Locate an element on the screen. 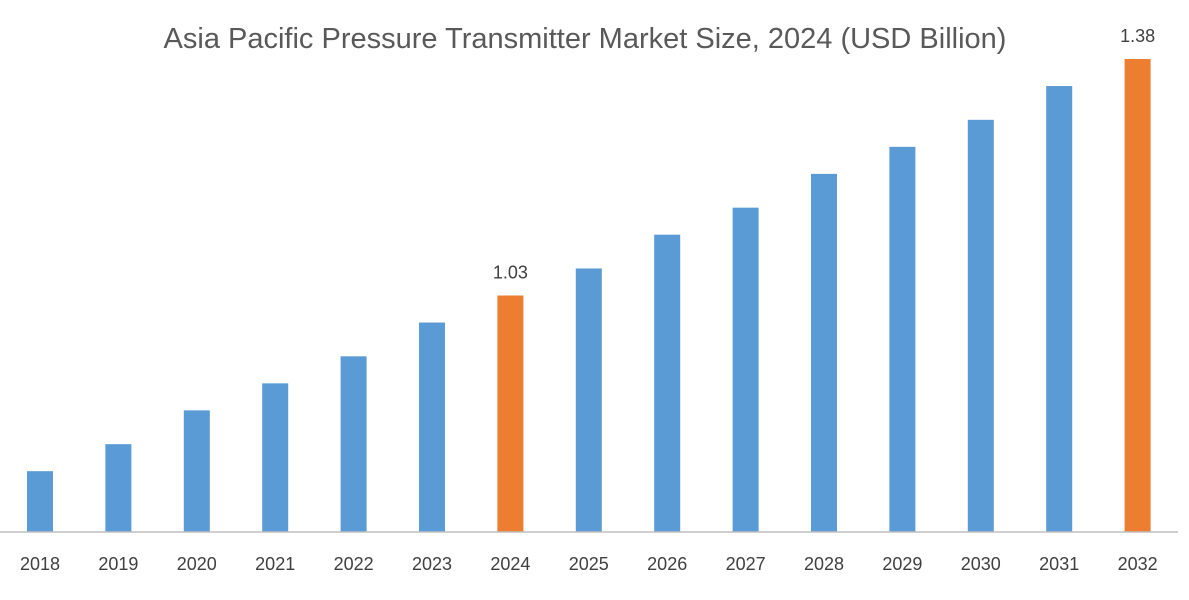  x-tick-2029: 2029 is located at coordinates (902, 564).